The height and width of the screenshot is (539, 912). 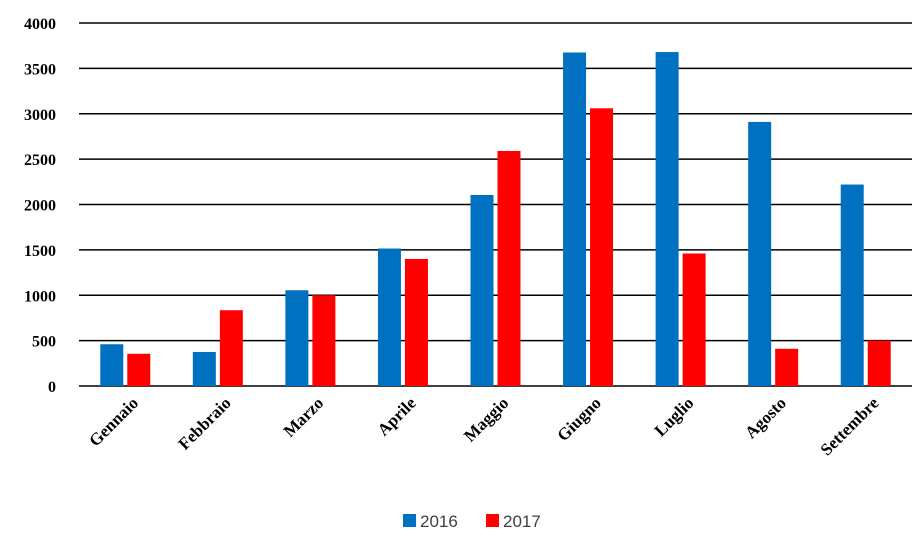 What do you see at coordinates (303, 416) in the screenshot?
I see `x-tick-label: Marzo` at bounding box center [303, 416].